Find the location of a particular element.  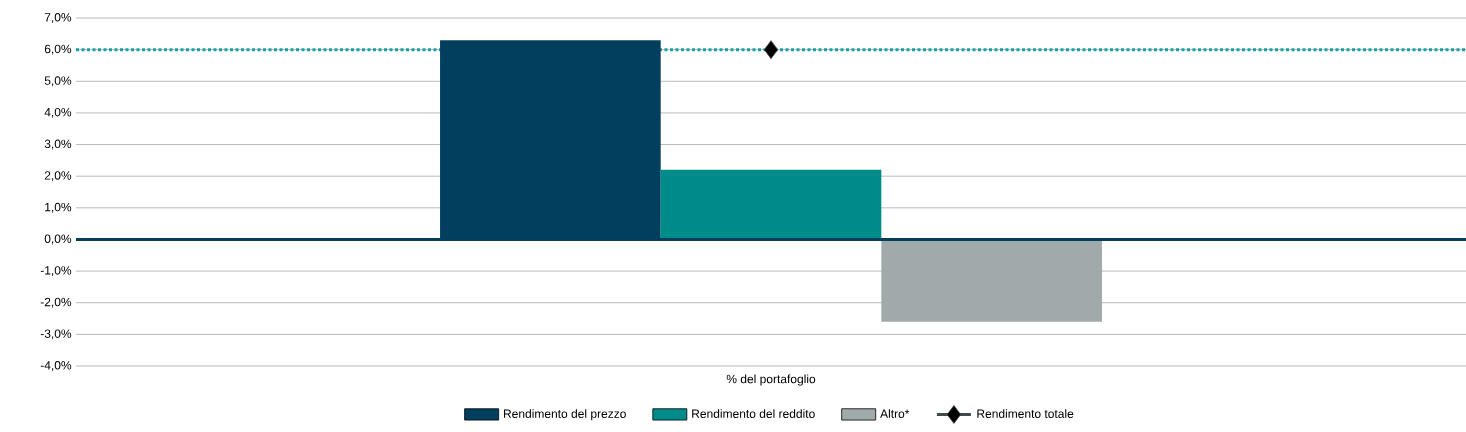

y-tick-label: 4,0% is located at coordinates (58, 112).